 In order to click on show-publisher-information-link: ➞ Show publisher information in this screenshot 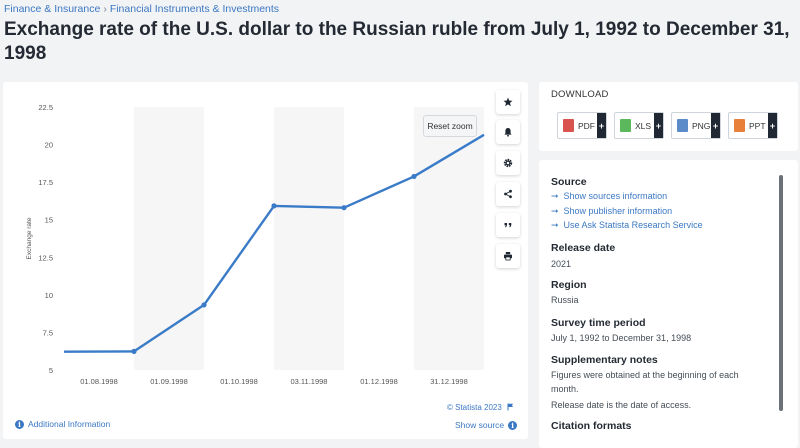, I will do `click(611, 211)`.